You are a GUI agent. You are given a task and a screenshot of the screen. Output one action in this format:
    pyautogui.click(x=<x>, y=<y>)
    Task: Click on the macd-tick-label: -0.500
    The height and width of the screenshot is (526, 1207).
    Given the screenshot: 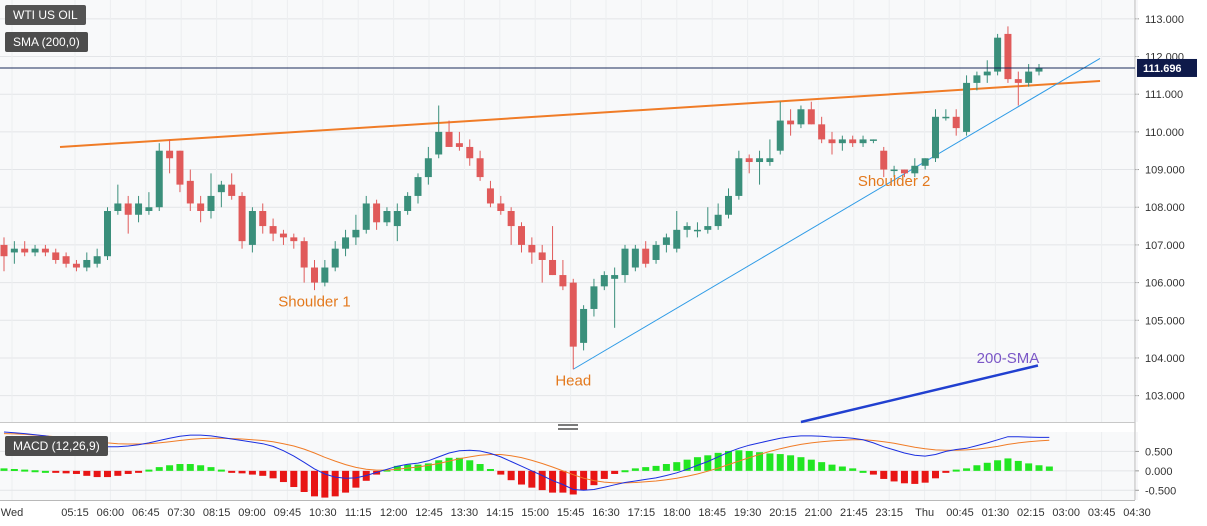 What is the action you would take?
    pyautogui.click(x=1160, y=491)
    